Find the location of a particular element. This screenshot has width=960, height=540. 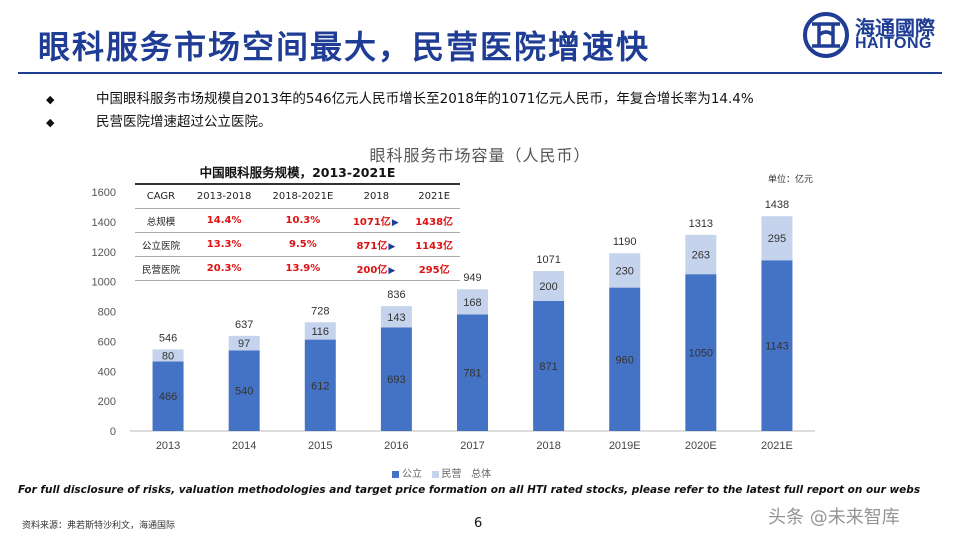

y-tick-label: 400 is located at coordinates (107, 372).